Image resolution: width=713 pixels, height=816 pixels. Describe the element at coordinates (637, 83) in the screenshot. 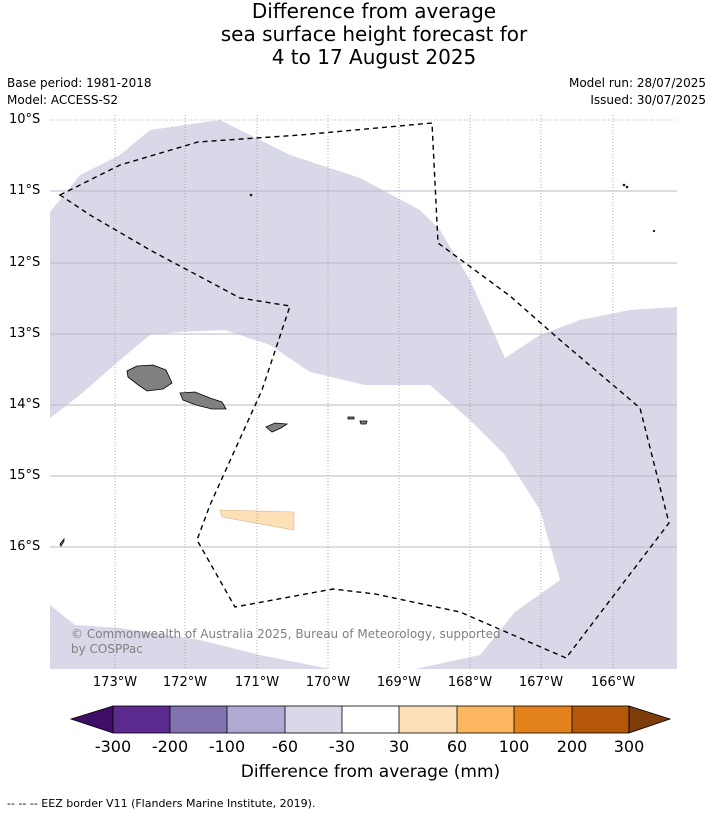

I see `model-run: Model run: 28/07/2025` at that location.